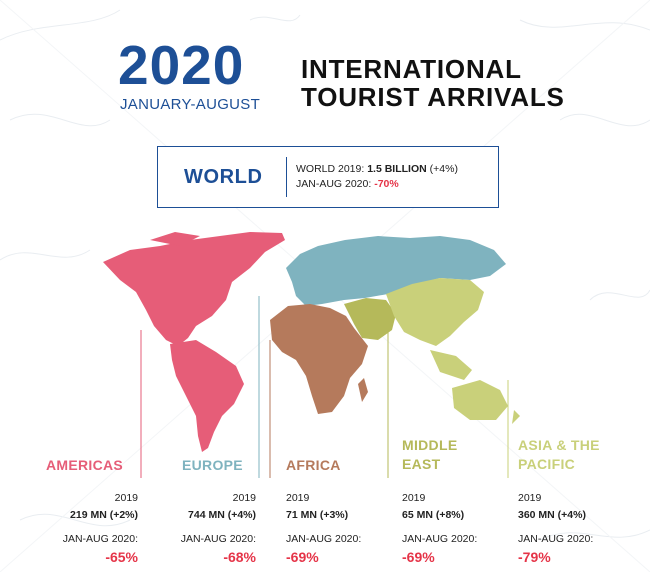 Image resolution: width=650 pixels, height=572 pixels. Describe the element at coordinates (440, 539) in the screenshot. I see `region-middle-east-period: JAN-AUG 2020:` at that location.